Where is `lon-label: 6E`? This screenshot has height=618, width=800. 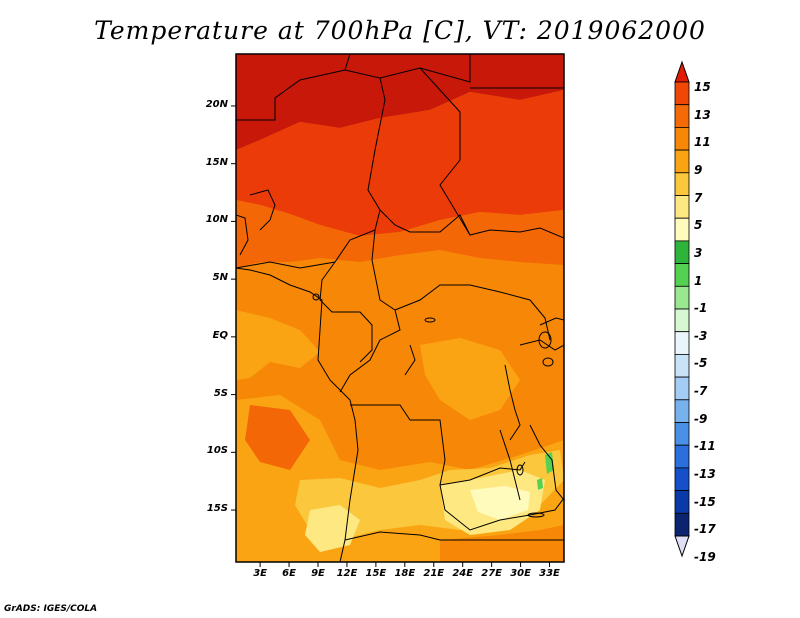
lon-label: 6E is located at coordinates (289, 573).